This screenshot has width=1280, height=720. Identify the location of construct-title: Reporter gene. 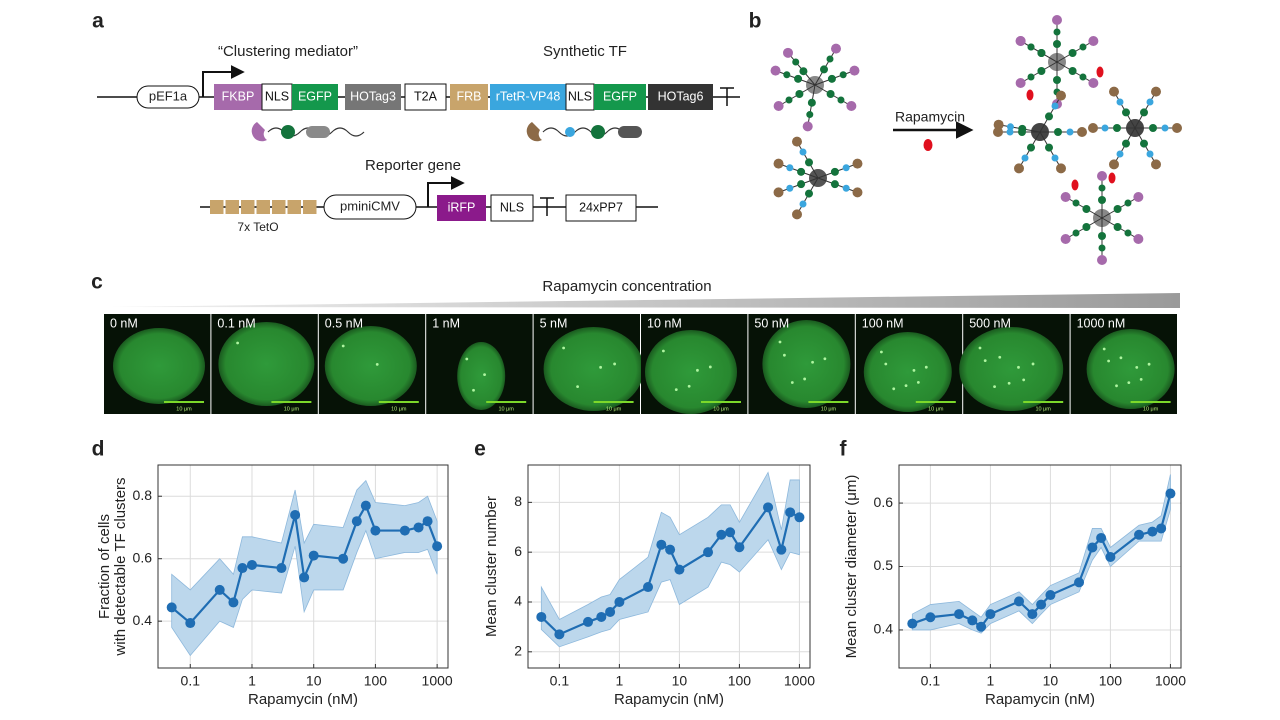
(413, 165).